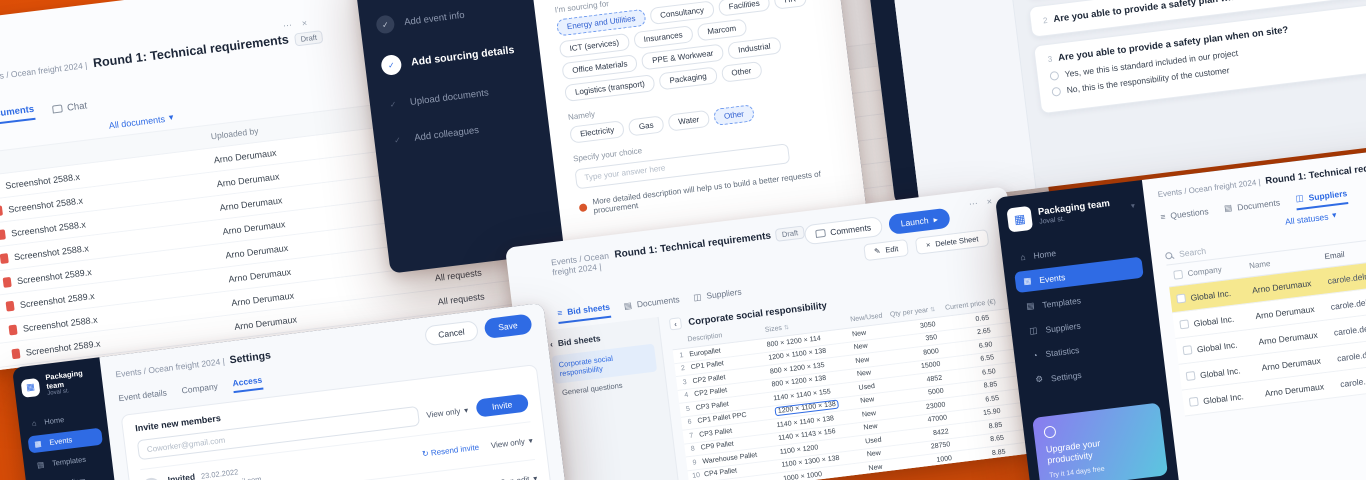  I want to click on settings-tab: Access, so click(247, 384).